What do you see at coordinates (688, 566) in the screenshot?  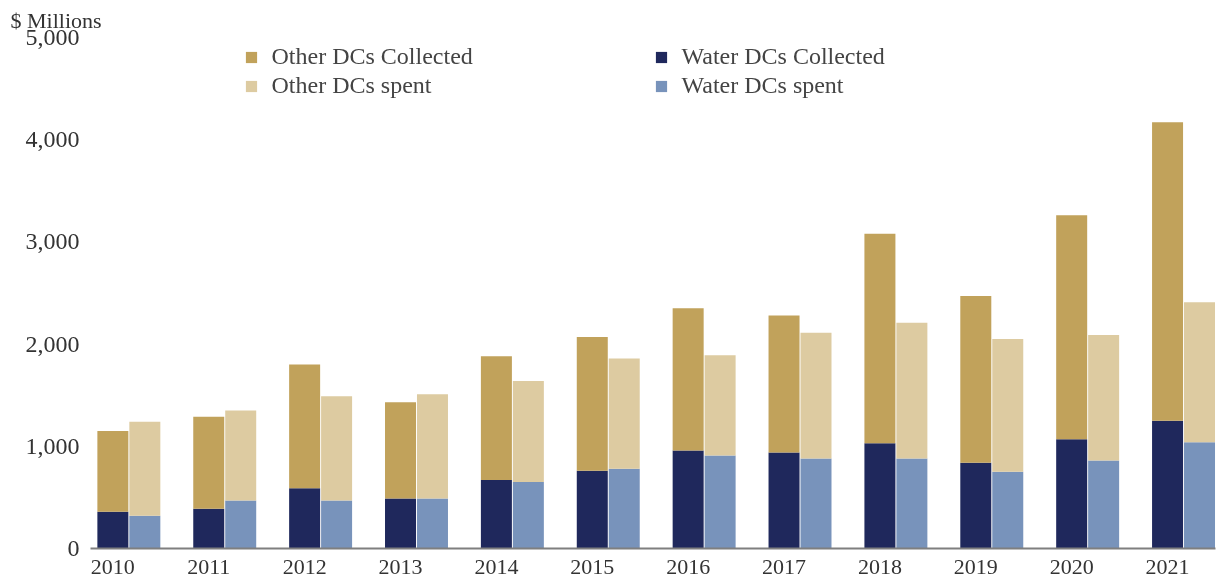 I see `x-tick-label: 2016` at bounding box center [688, 566].